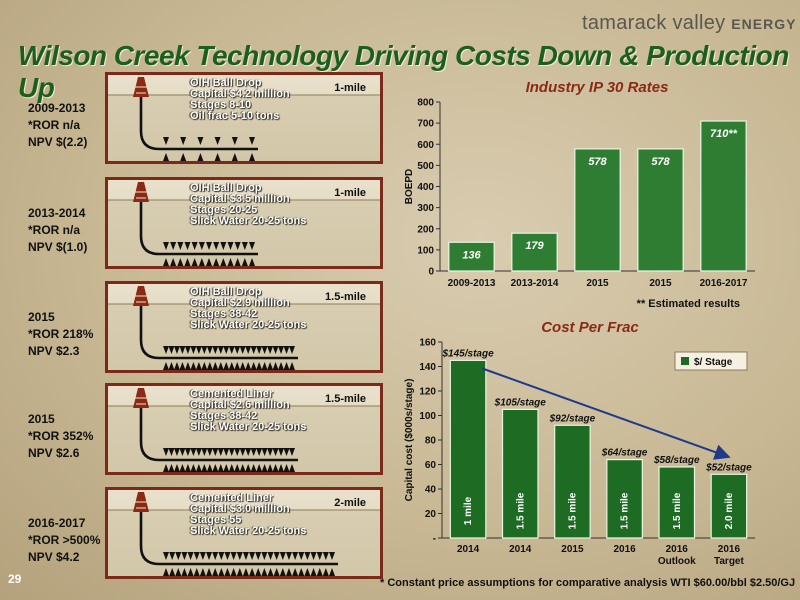 This screenshot has height=600, width=800. I want to click on y-tick-label: 700, so click(425, 124).